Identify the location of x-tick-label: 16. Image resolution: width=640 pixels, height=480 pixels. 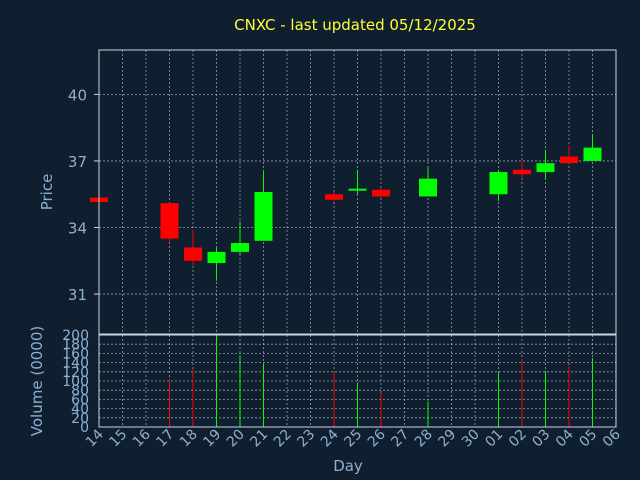
(142, 438).